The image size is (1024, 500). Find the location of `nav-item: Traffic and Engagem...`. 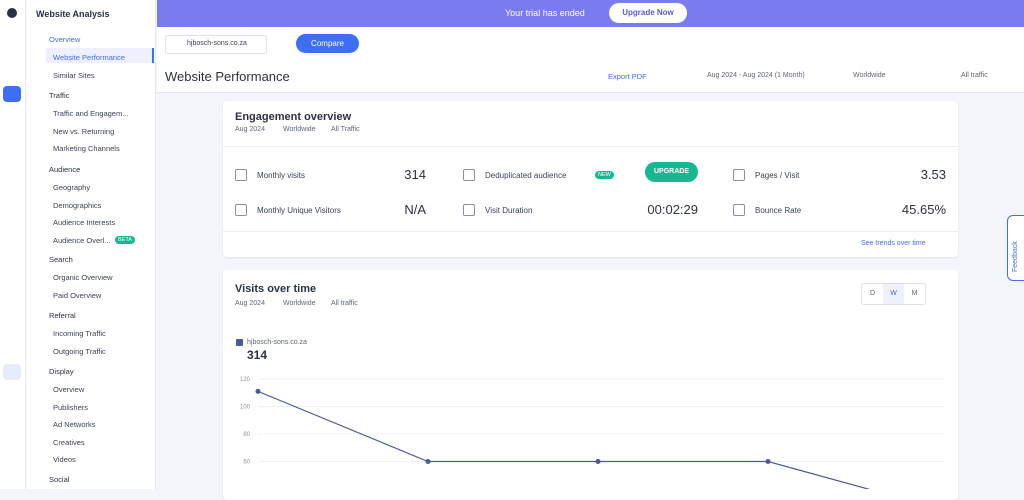

nav-item: Traffic and Engagem... is located at coordinates (91, 113).